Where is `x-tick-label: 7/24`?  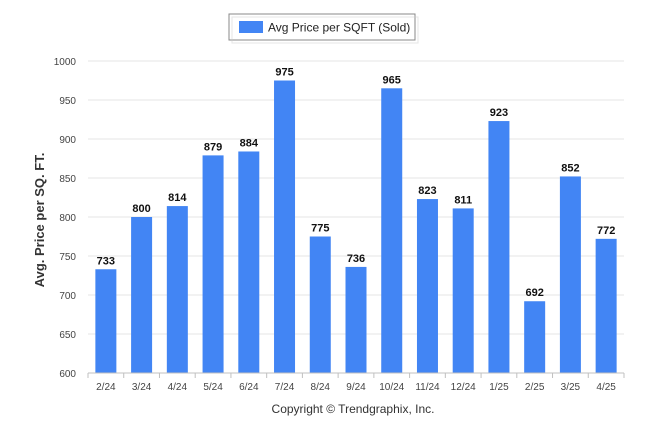 x-tick-label: 7/24 is located at coordinates (285, 387).